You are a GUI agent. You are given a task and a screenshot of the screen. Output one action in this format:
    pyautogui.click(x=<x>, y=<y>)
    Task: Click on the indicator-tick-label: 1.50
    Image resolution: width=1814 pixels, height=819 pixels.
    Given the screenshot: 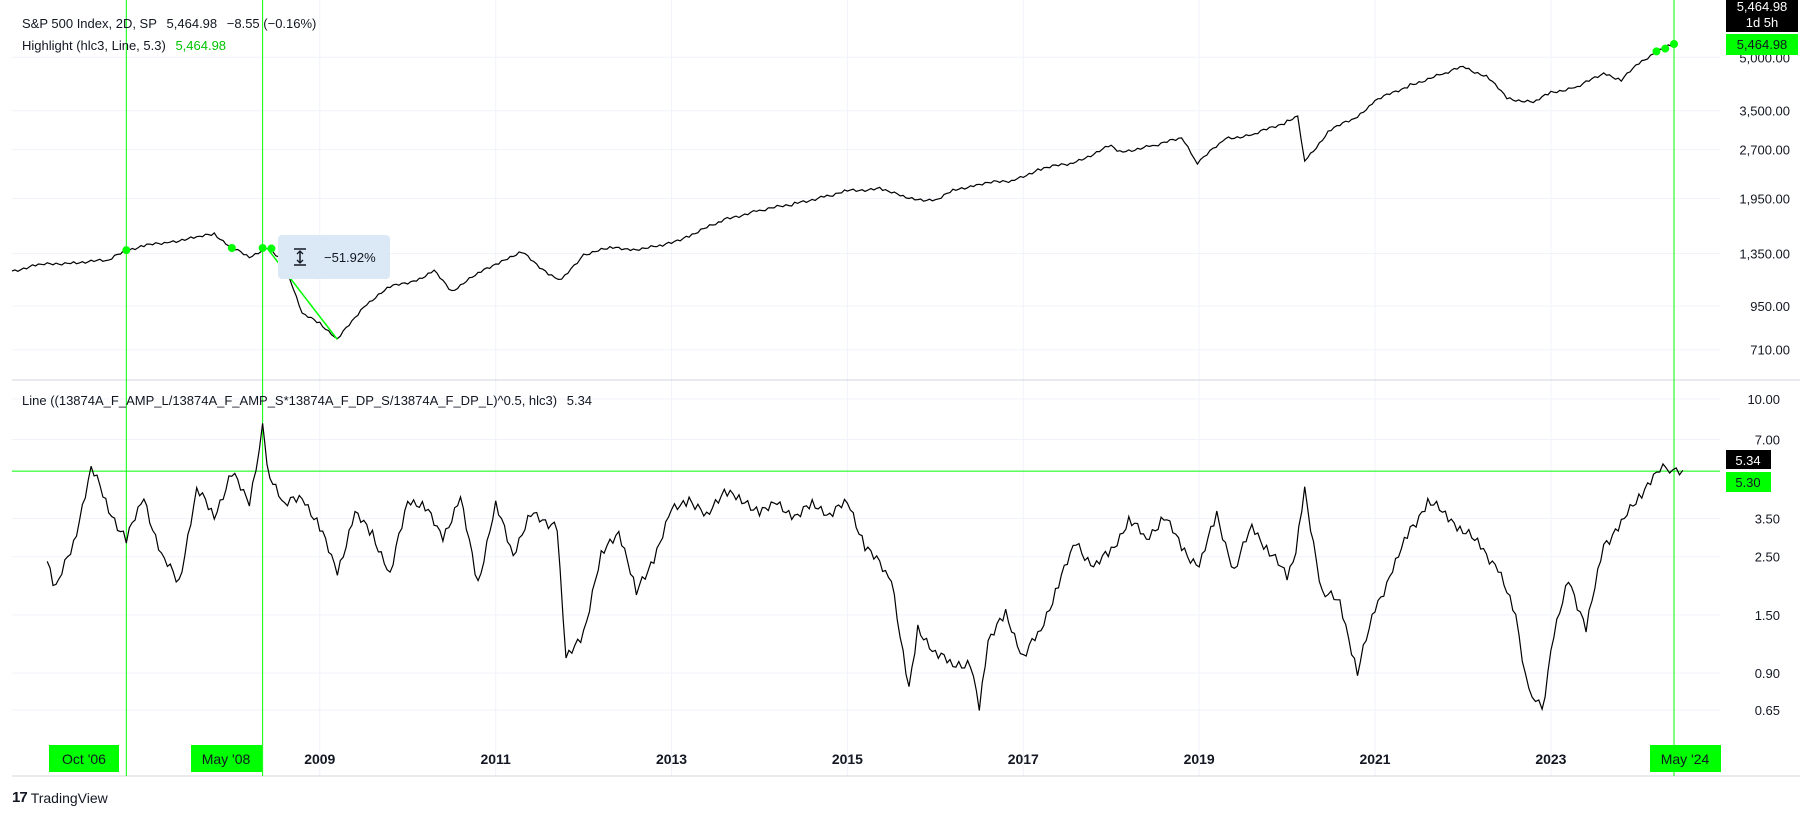 What is the action you would take?
    pyautogui.click(x=1767, y=615)
    